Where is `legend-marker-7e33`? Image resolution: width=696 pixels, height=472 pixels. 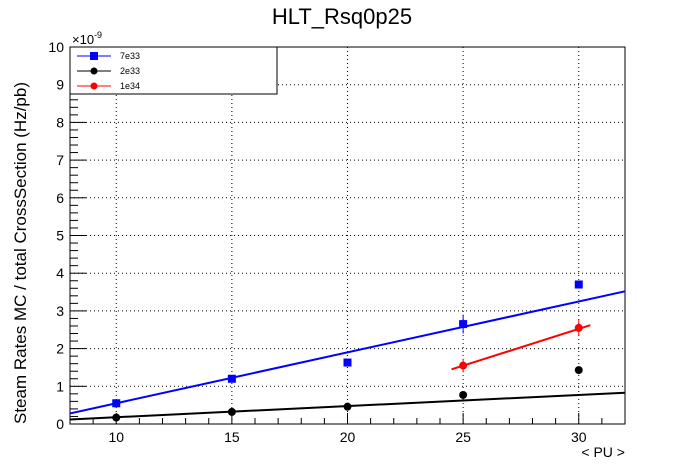
legend-marker-7e33 is located at coordinates (94, 56).